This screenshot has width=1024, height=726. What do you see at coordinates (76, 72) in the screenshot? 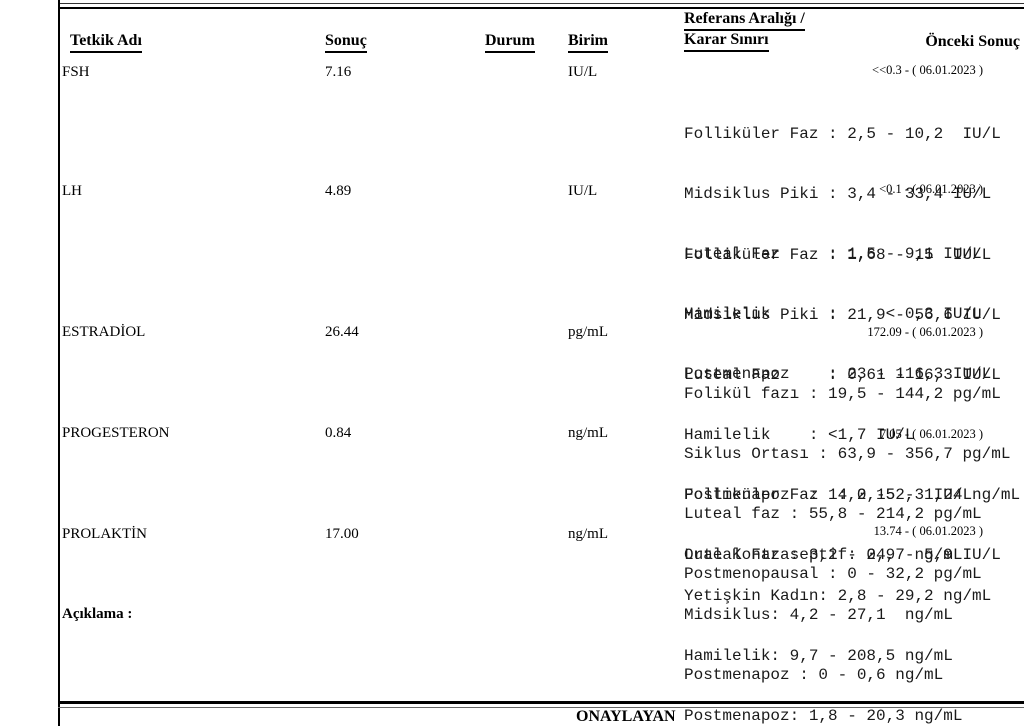
I see `test-name: FSH` at bounding box center [76, 72].